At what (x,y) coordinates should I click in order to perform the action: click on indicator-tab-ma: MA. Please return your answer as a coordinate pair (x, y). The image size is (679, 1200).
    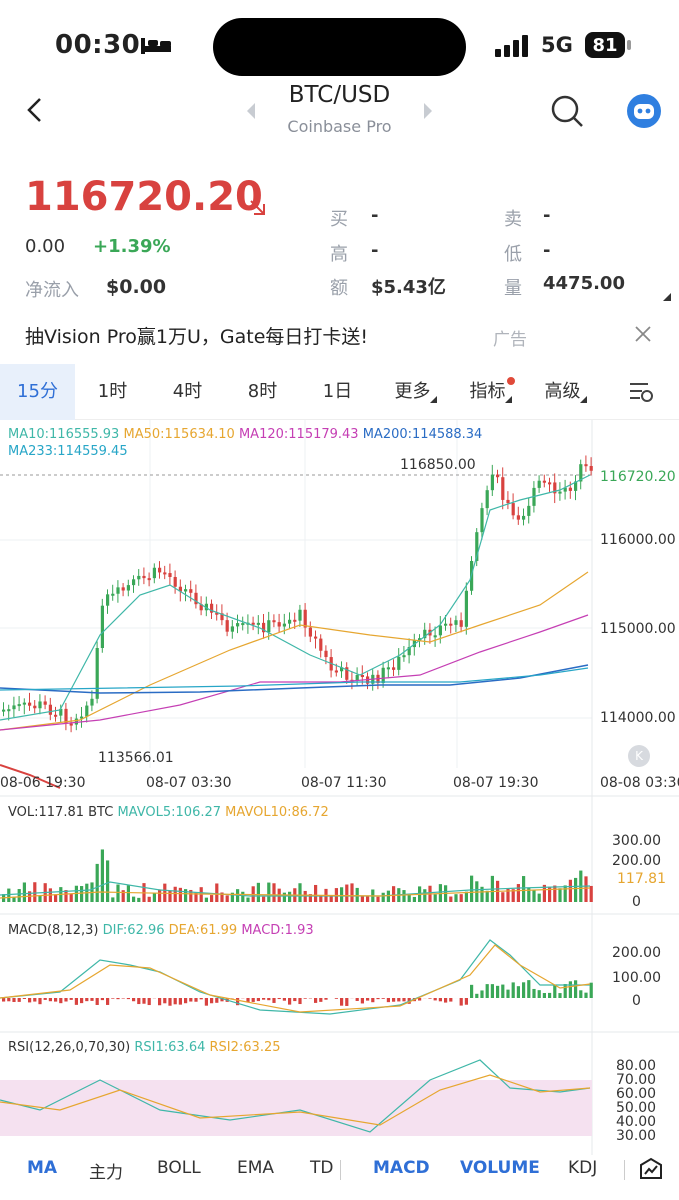
    Looking at the image, I should click on (42, 1168).